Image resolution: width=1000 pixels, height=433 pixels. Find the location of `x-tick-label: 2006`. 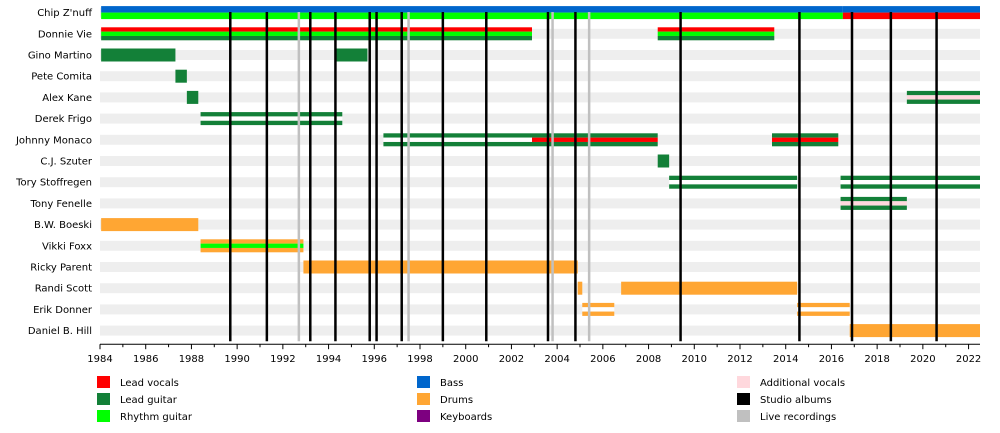

x-tick-label: 2006 is located at coordinates (602, 359).